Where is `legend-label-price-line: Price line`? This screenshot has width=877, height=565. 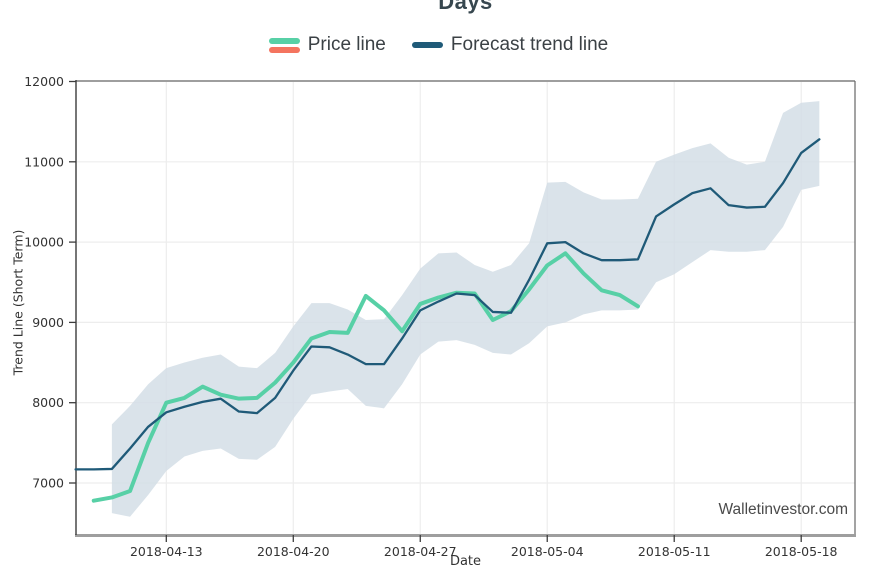 legend-label-price-line: Price line is located at coordinates (346, 44).